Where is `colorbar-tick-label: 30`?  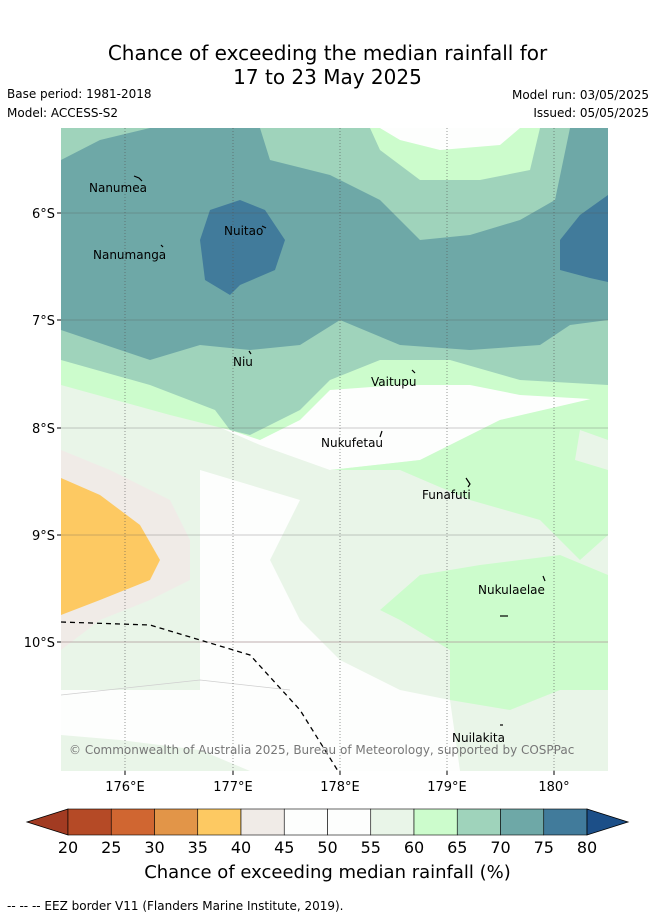 colorbar-tick-label: 30 is located at coordinates (154, 847).